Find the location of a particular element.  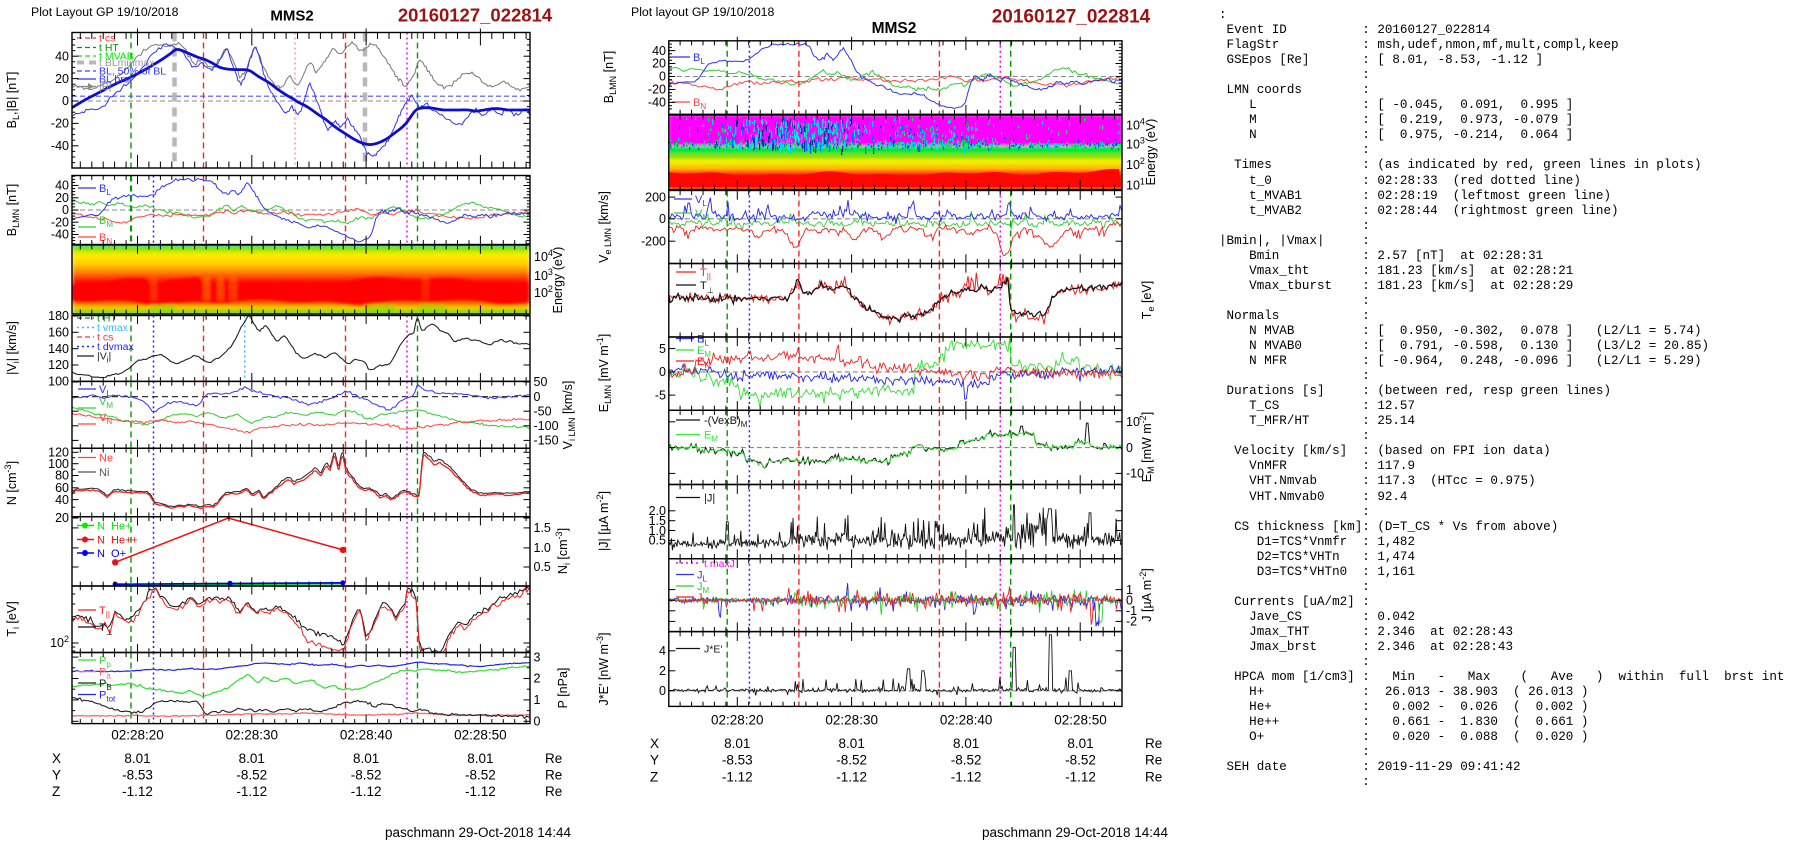

svg-text: BL,|B| [nT] is located at coordinates (13, 100).